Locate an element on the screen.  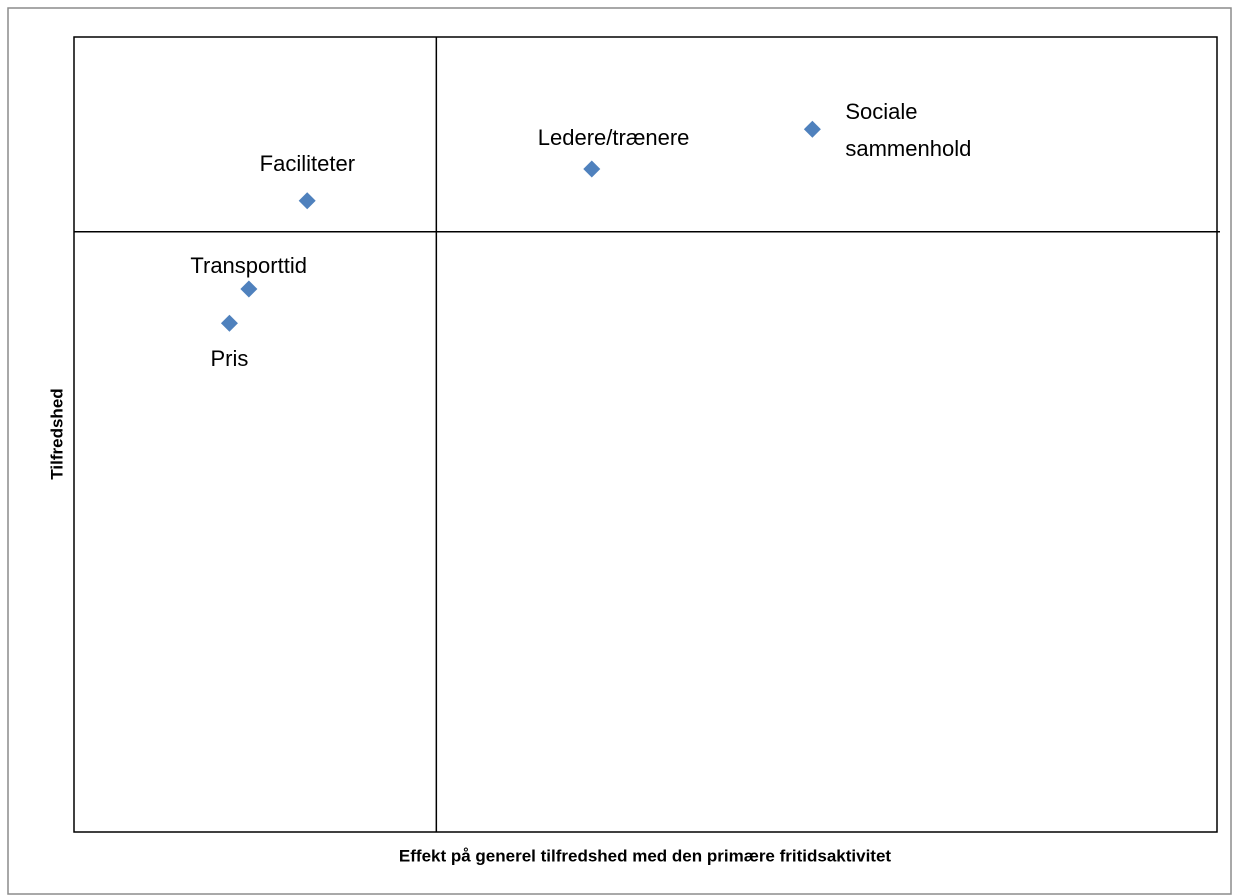
y-axis-title: Tilfredshed is located at coordinates (56, 433).